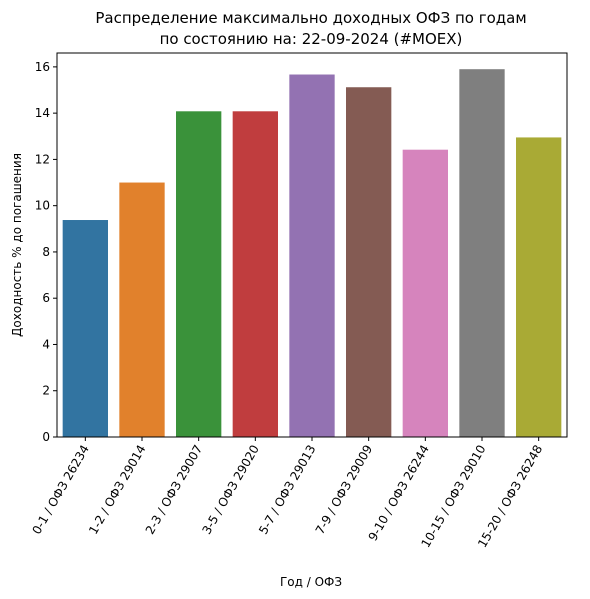 Image resolution: width=590 pixels, height=599 pixels. Describe the element at coordinates (46, 344) in the screenshot. I see `y-tick-label: 4` at that location.